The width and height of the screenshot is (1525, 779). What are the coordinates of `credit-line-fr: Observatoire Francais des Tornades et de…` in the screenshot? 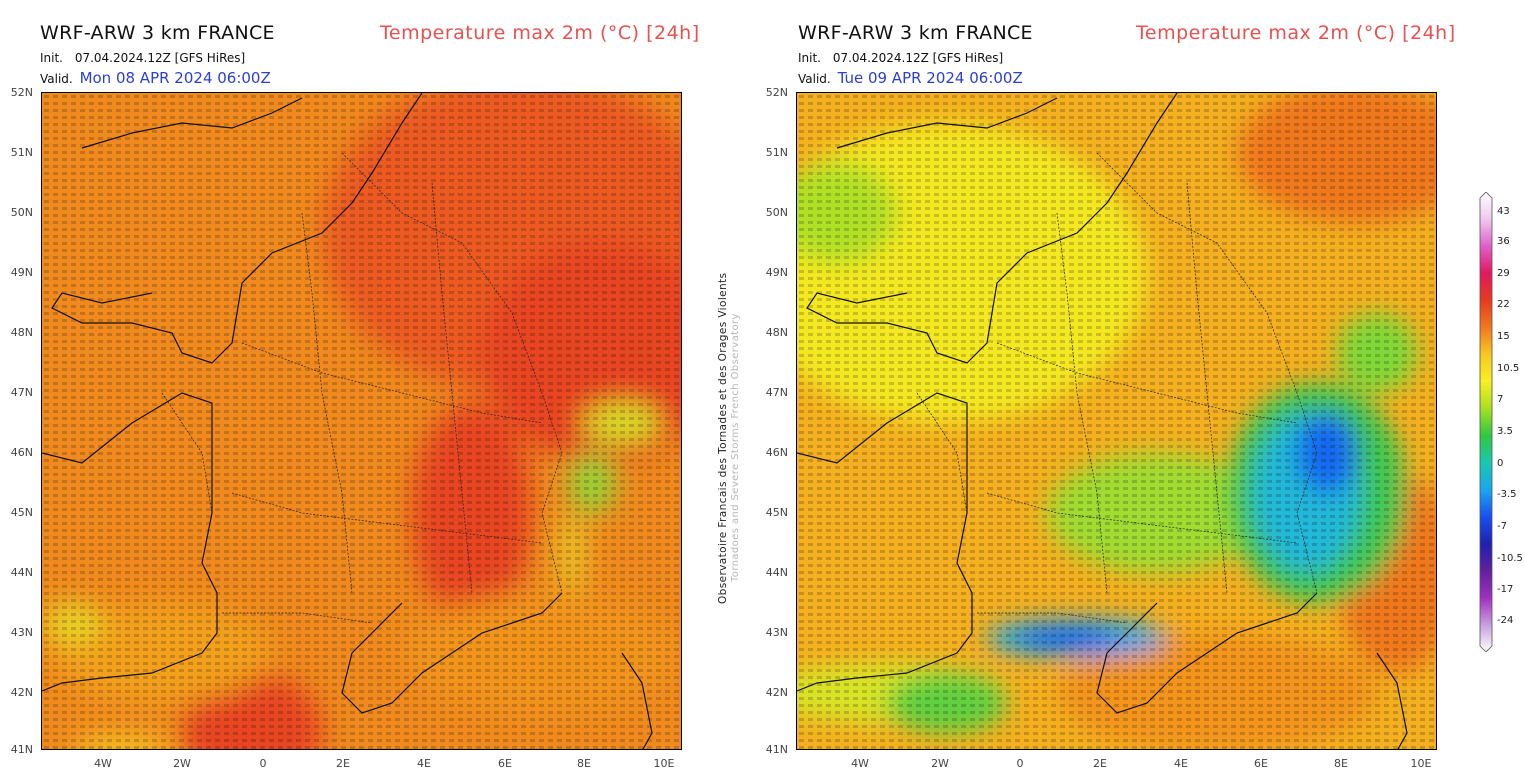 It's located at (723, 438).